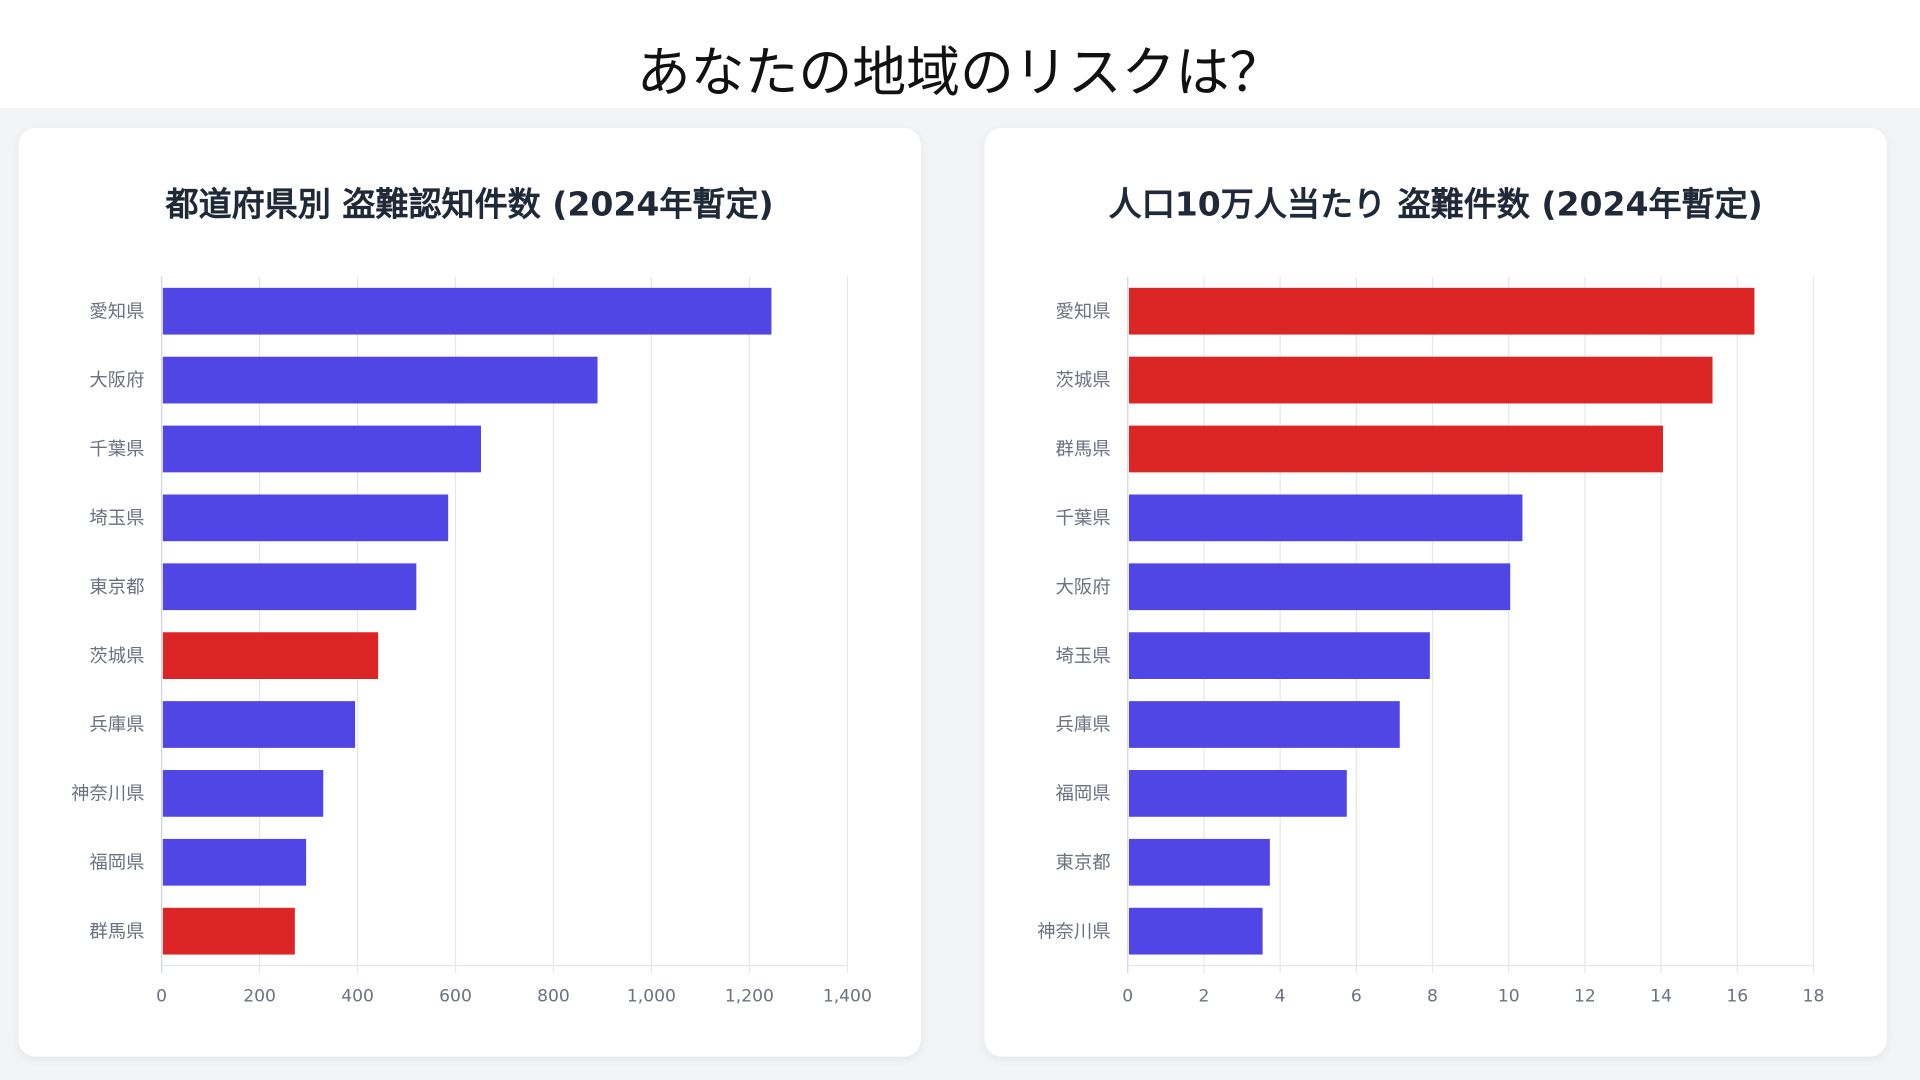 The width and height of the screenshot is (1920, 1080). What do you see at coordinates (357, 996) in the screenshot?
I see `x-tick-label: 400` at bounding box center [357, 996].